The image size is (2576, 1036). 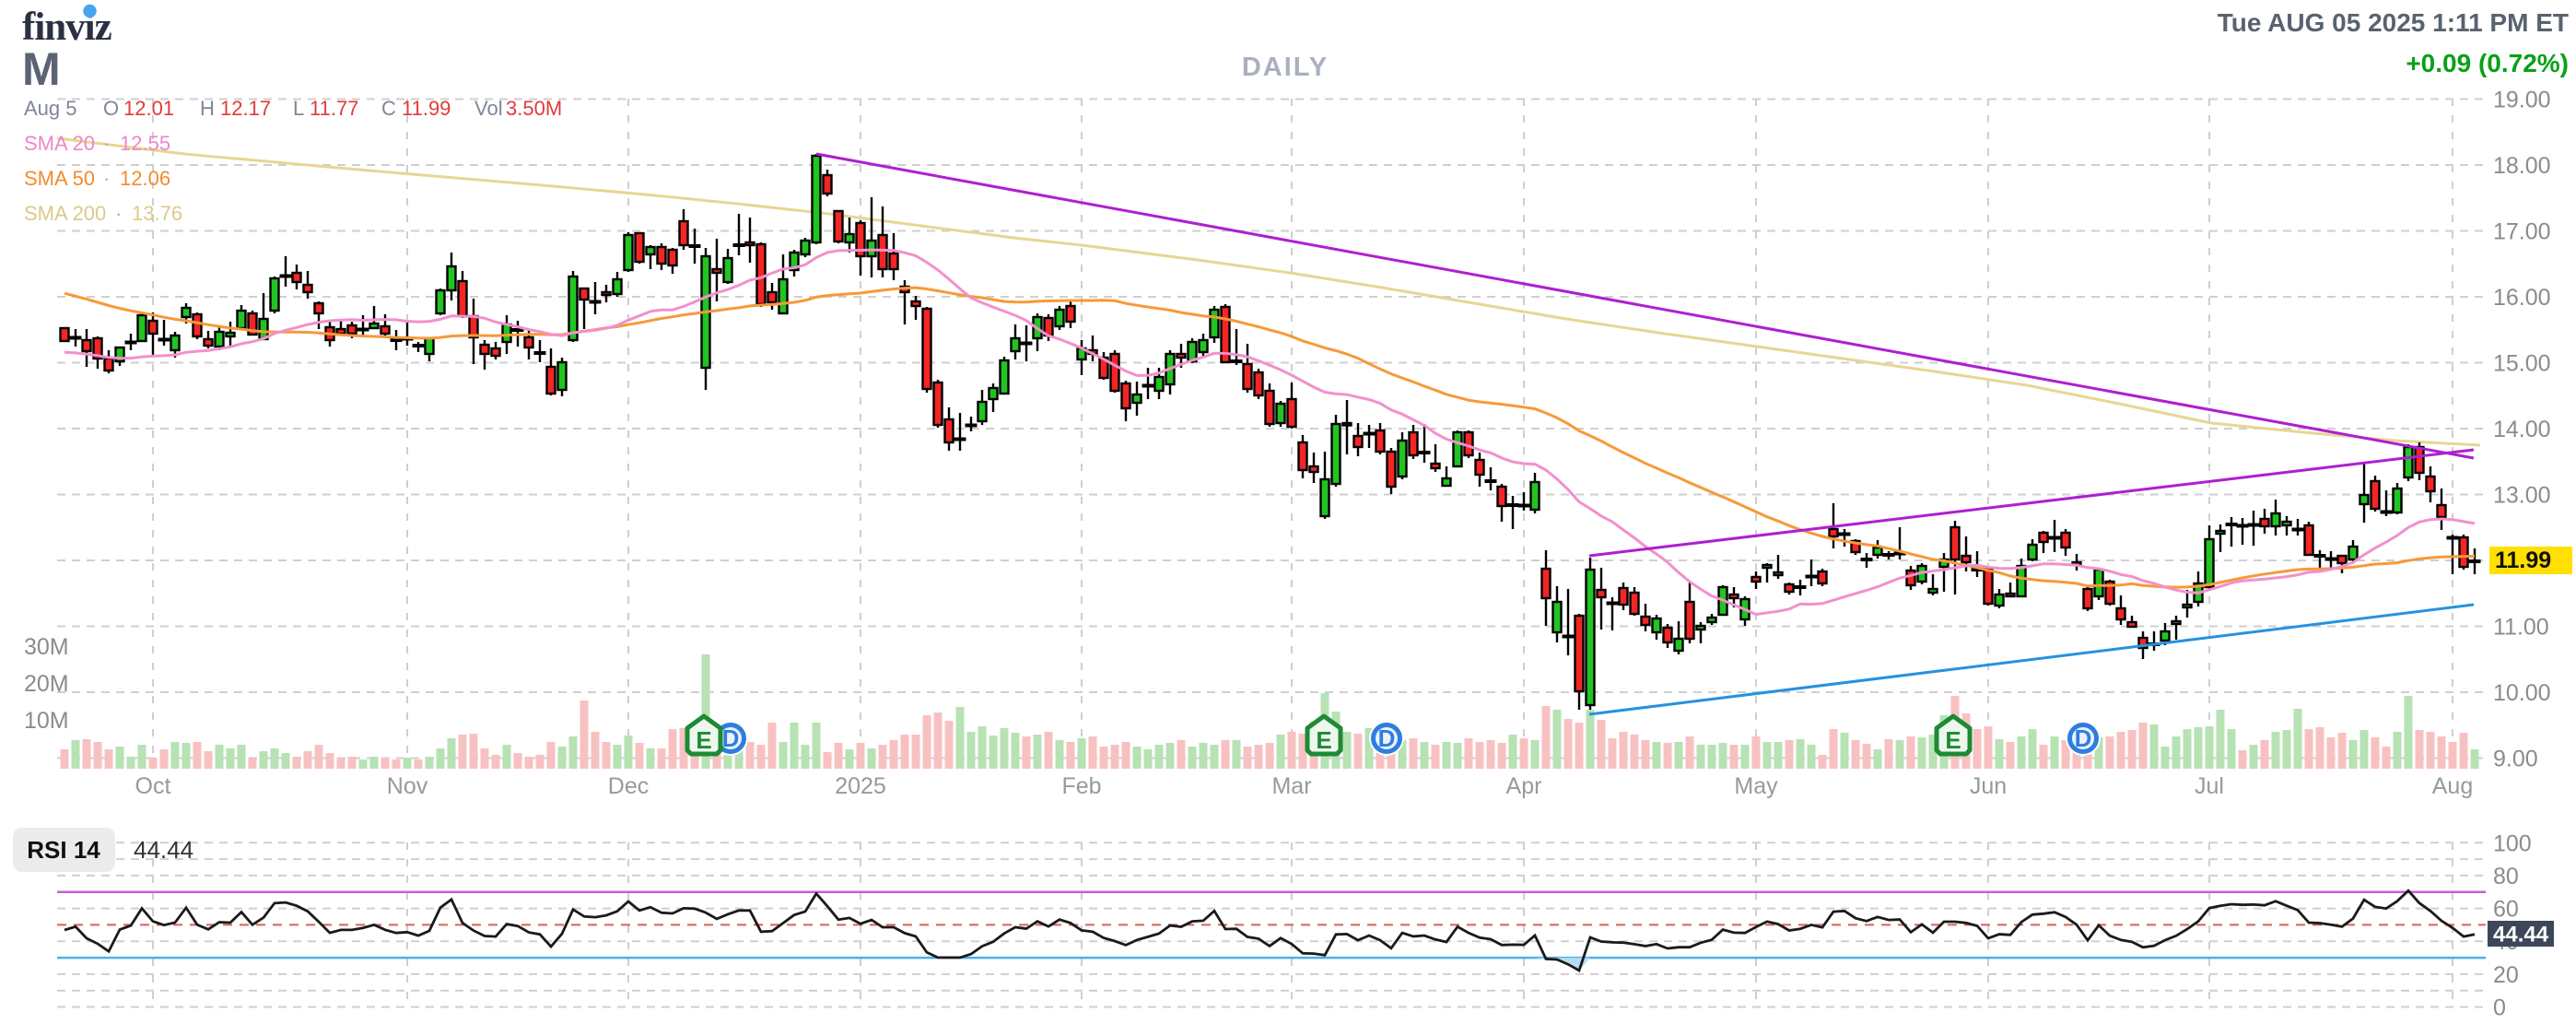 What do you see at coordinates (2522, 232) in the screenshot?
I see `svg-text: 17.00` at bounding box center [2522, 232].